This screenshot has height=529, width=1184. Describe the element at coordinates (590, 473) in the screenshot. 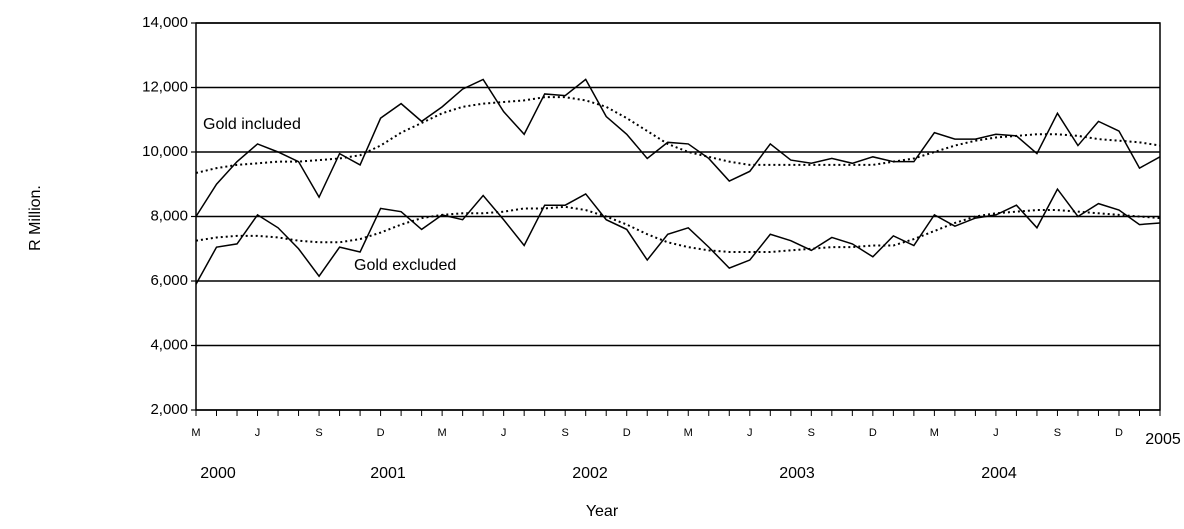

I see `year-label: 2002` at that location.